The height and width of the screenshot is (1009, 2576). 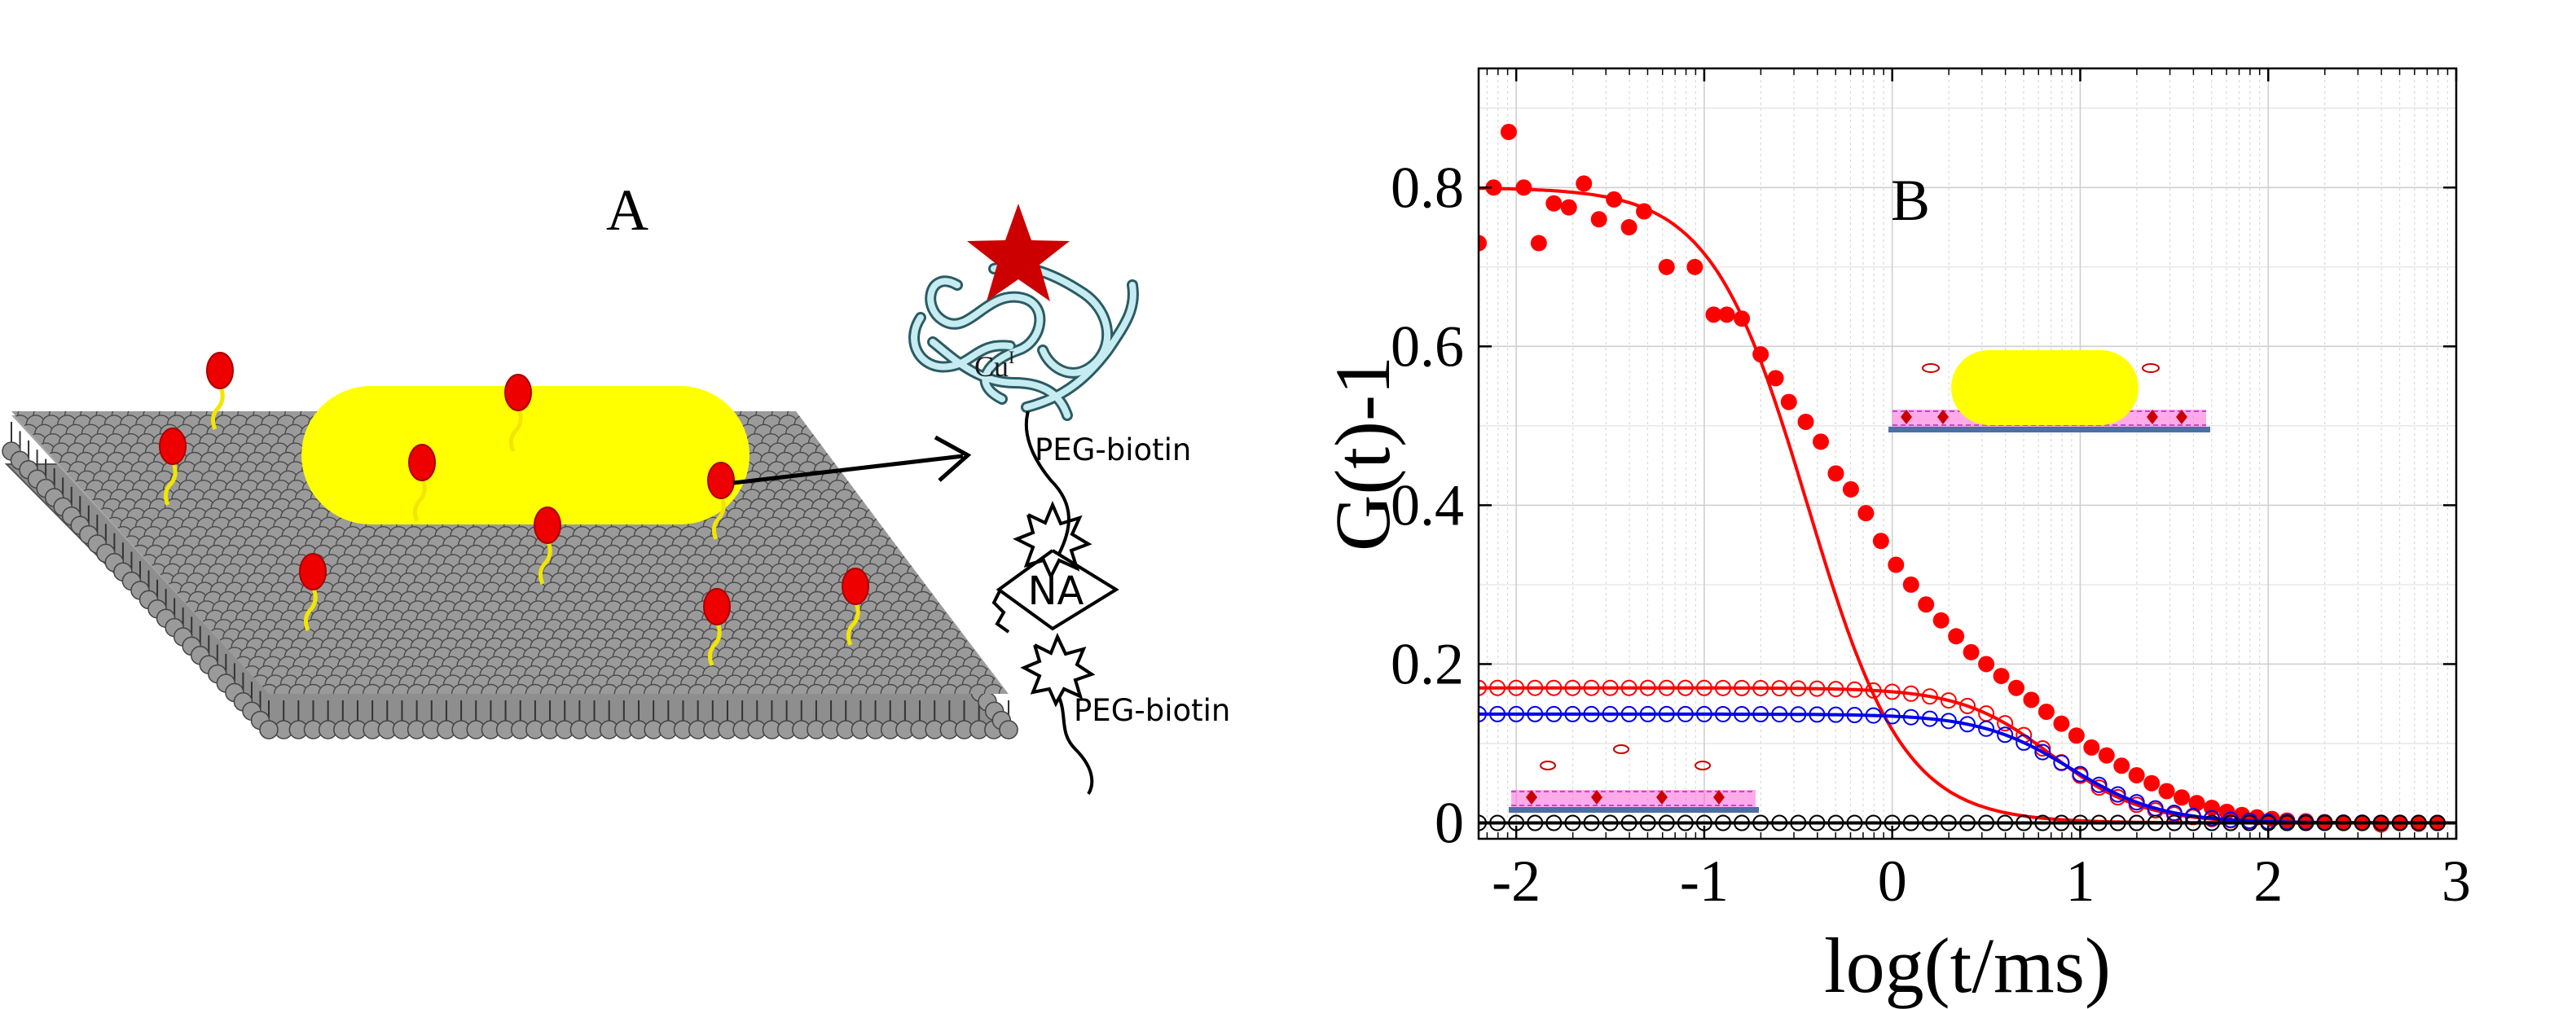 What do you see at coordinates (1427, 663) in the screenshot?
I see `y-tick-label: 0.2` at bounding box center [1427, 663].